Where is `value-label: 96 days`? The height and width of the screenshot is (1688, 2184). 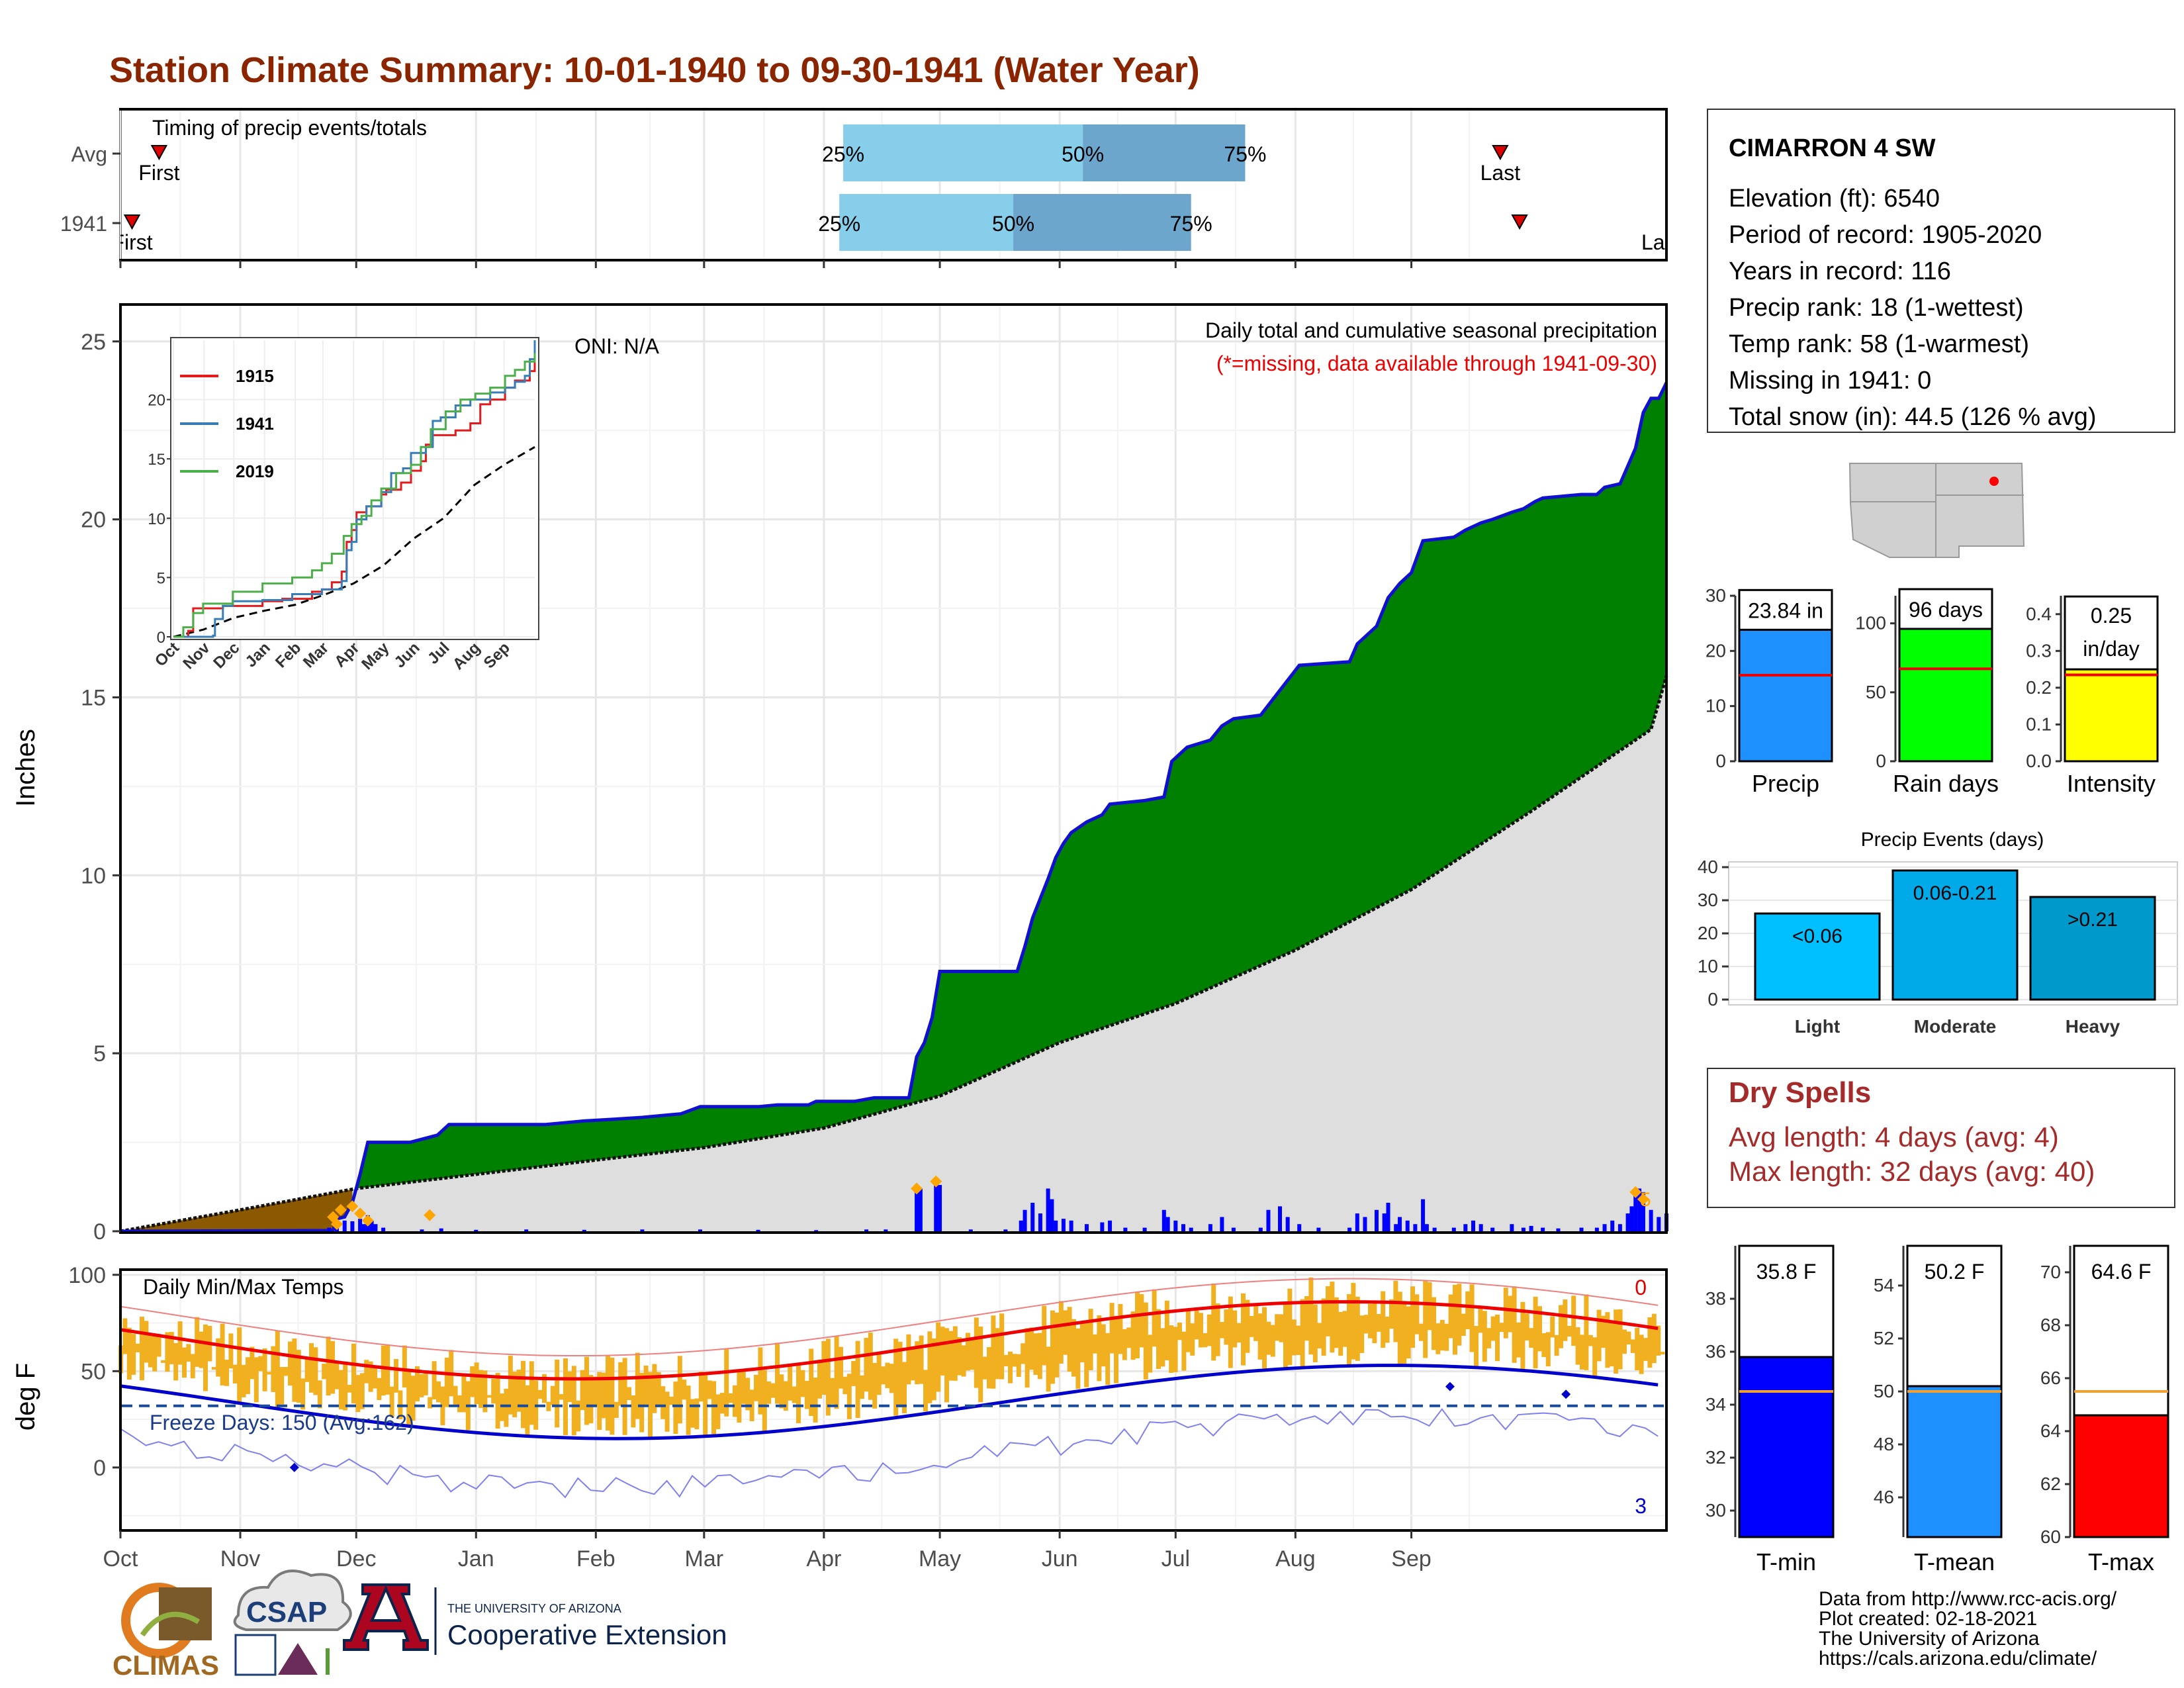 value-label: 96 days is located at coordinates (1946, 610).